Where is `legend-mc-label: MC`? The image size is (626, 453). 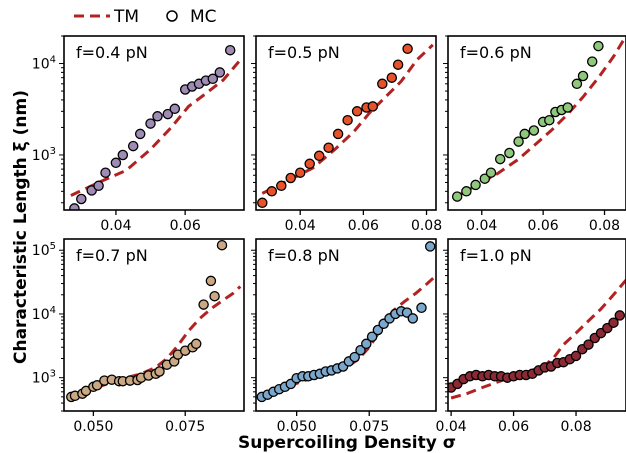
legend-mc-label: MC is located at coordinates (203, 17).